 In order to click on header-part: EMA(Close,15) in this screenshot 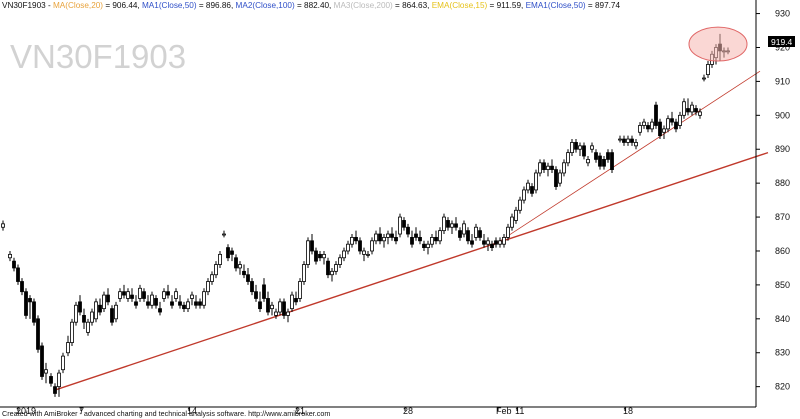, I will do `click(460, 5)`.